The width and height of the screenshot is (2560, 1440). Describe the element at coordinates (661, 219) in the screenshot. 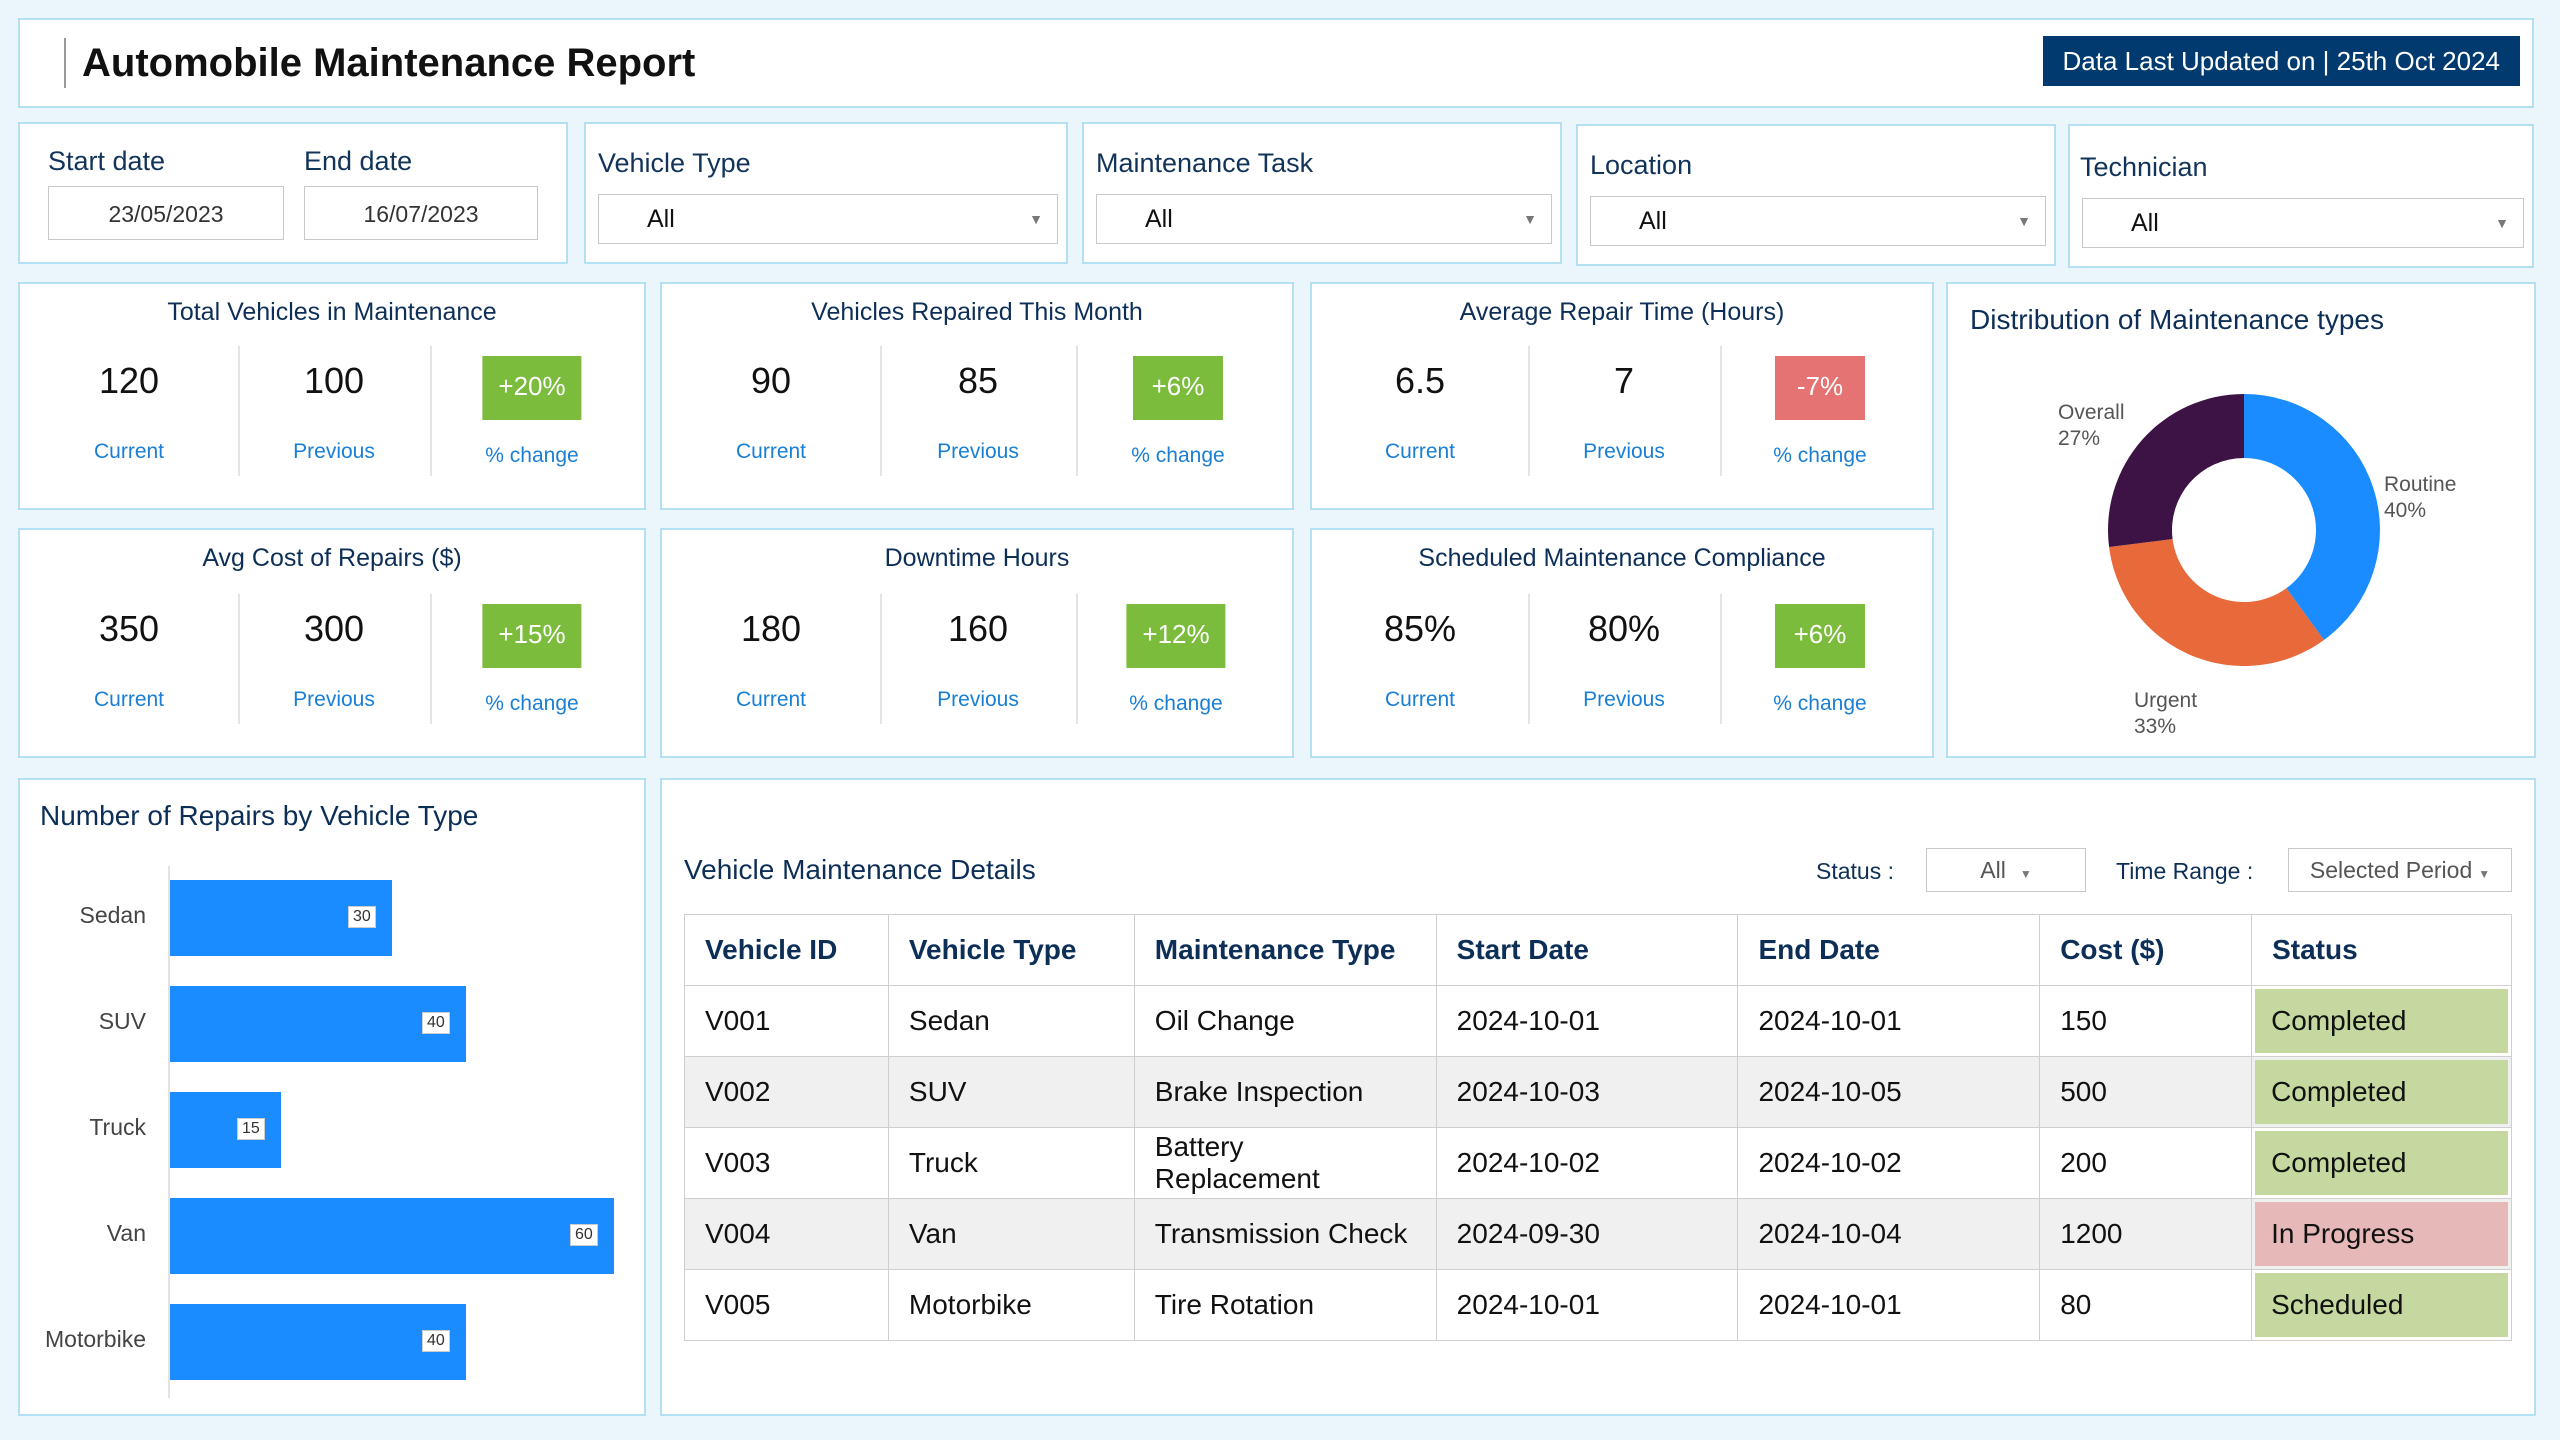

I see `vehicle-type-value: All` at that location.